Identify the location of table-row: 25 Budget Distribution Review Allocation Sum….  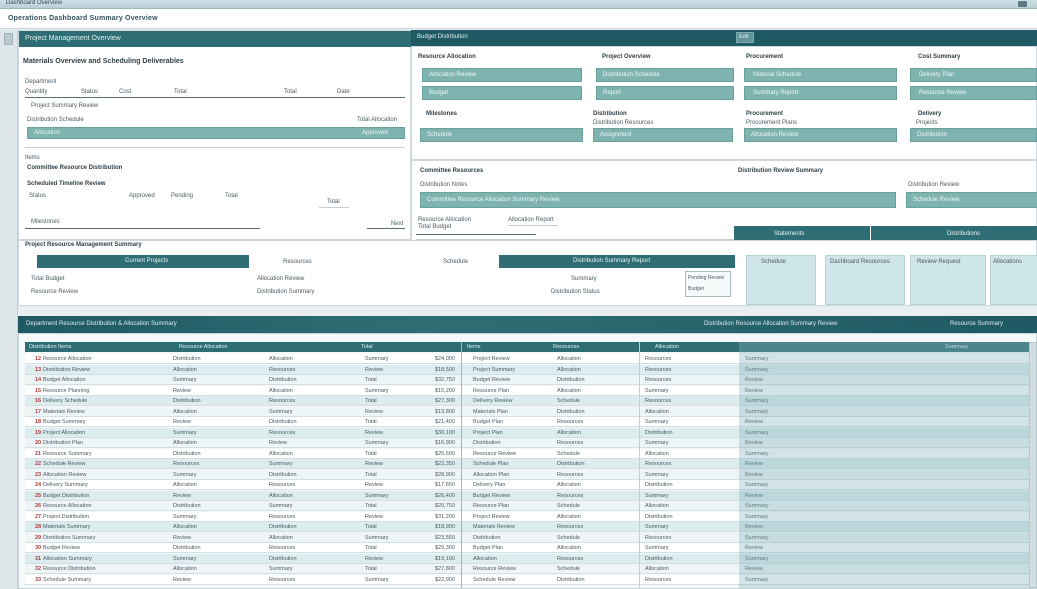
(527, 495).